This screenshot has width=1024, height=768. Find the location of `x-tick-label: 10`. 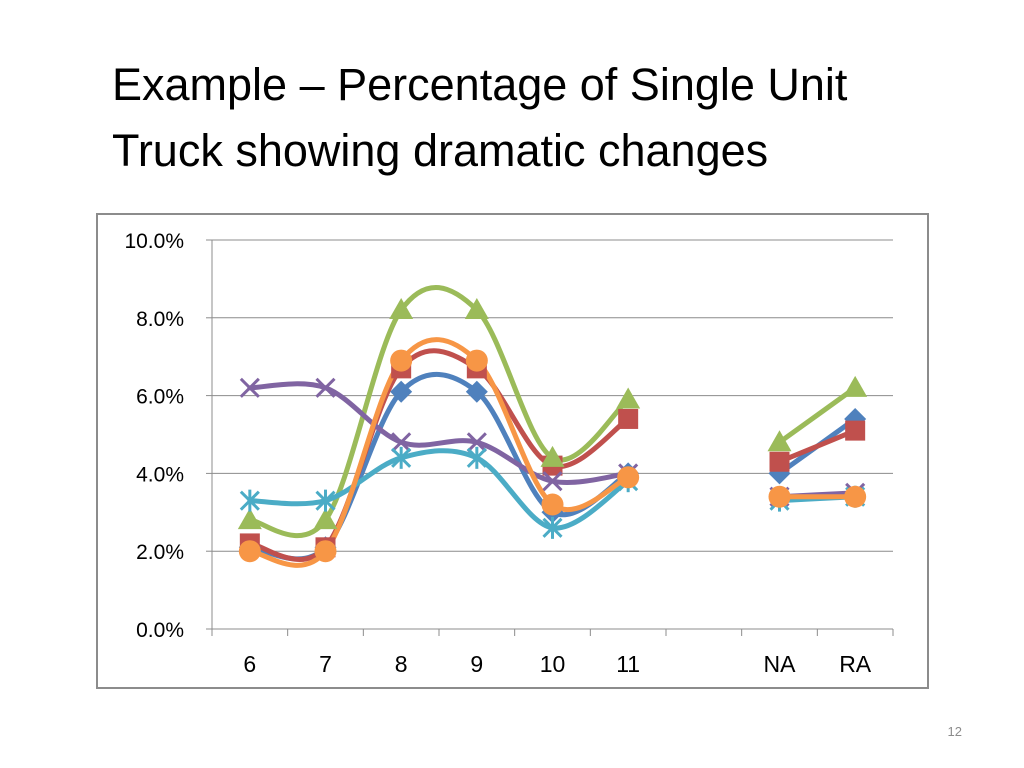

x-tick-label: 10 is located at coordinates (553, 664).